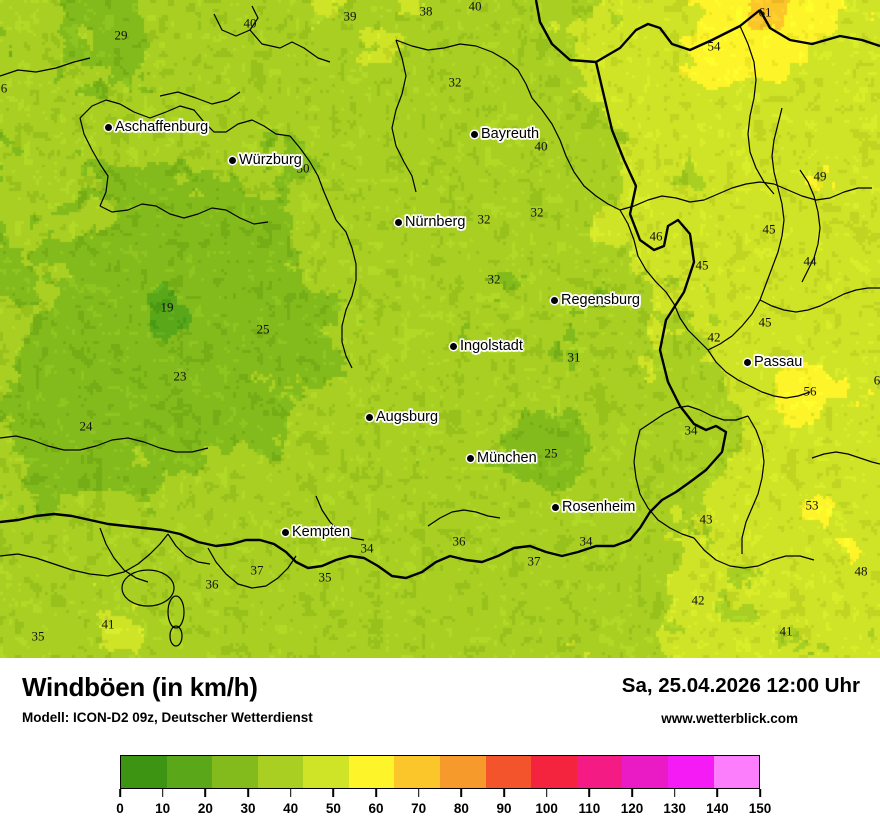 Image resolution: width=880 pixels, height=830 pixels. What do you see at coordinates (426, 11) in the screenshot?
I see `gust-value-label: 38` at bounding box center [426, 11].